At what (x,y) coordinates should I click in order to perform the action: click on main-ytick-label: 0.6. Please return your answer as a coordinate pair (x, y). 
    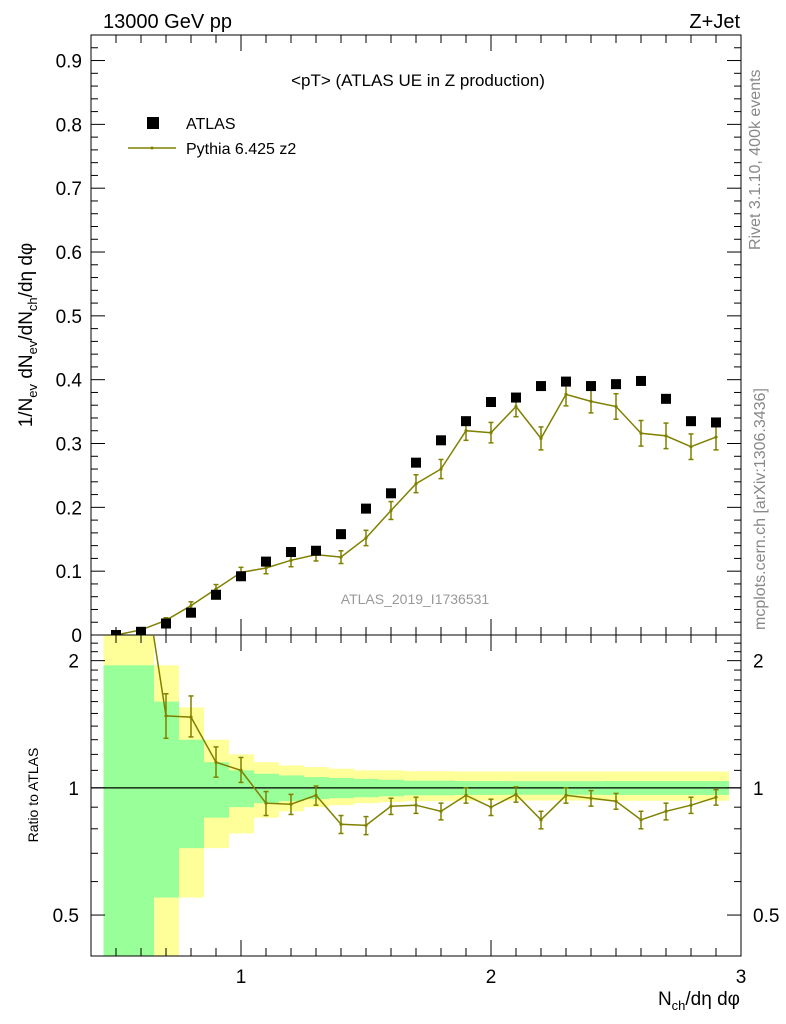
    Looking at the image, I should click on (69, 253).